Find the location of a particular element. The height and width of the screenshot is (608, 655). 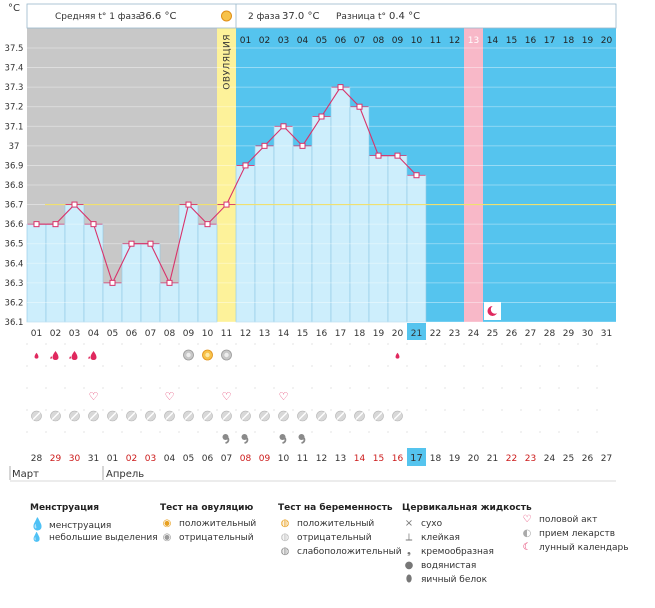

calendar-date: 20 is located at coordinates (474, 459).